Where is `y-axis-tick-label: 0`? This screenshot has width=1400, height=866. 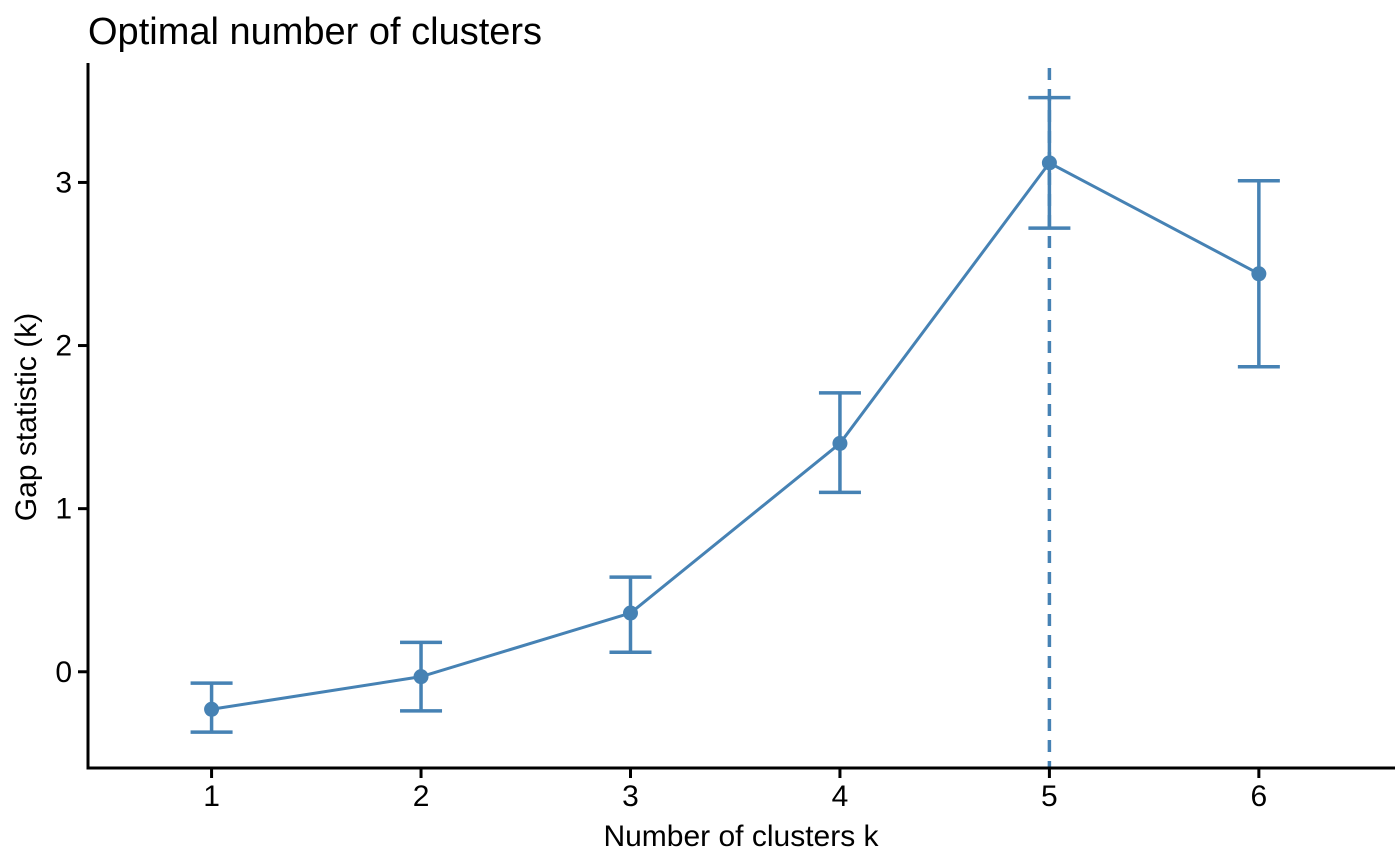
y-axis-tick-label: 0 is located at coordinates (63, 672).